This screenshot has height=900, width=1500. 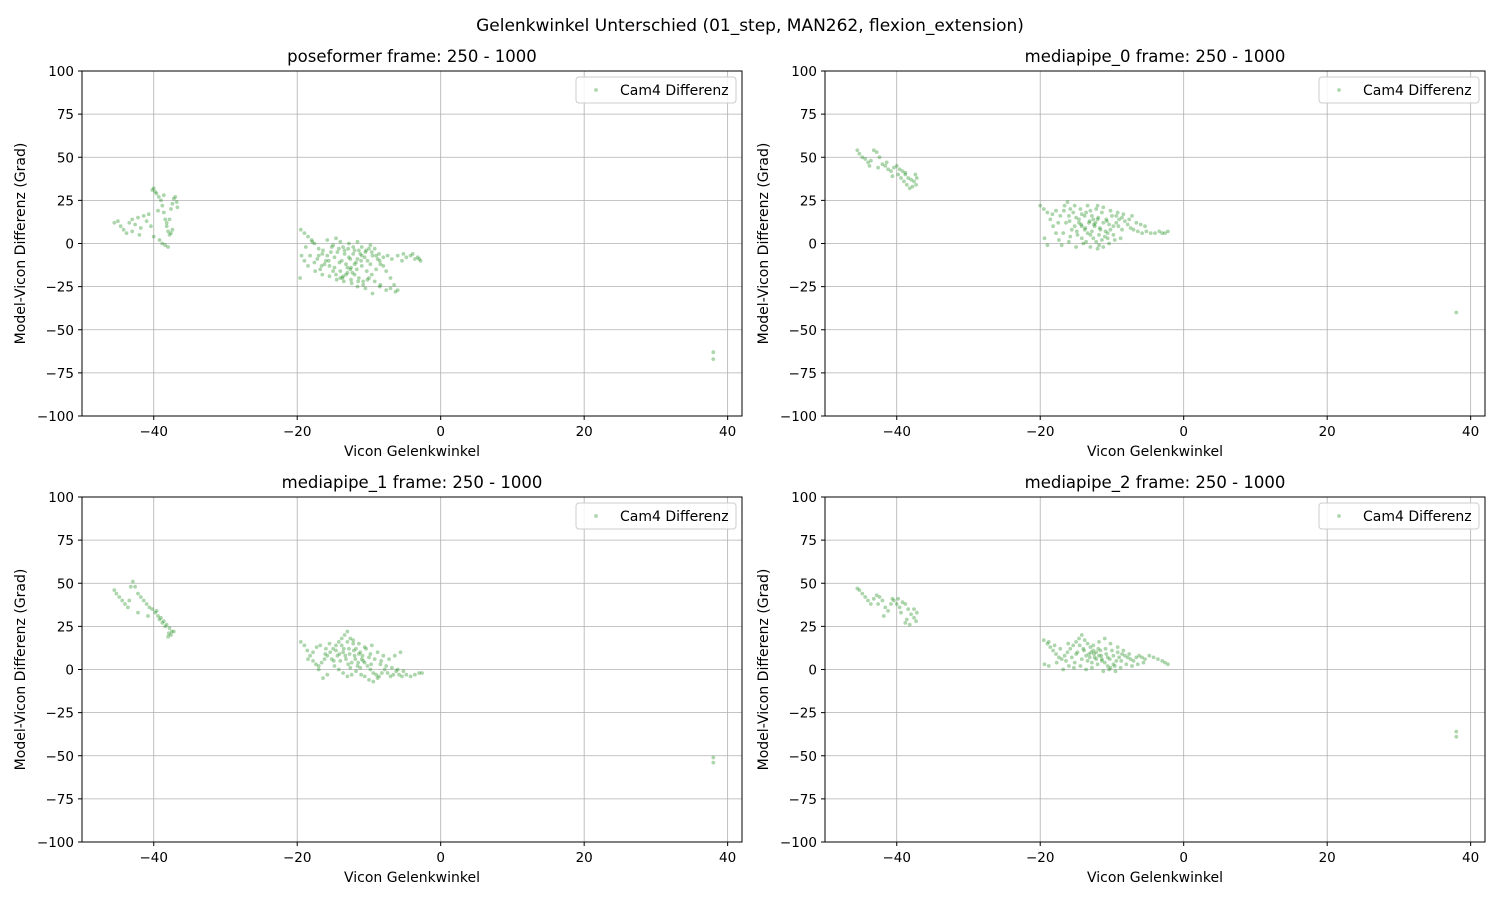 I want to click on x-axis-label: Vicon Gelenkwinkel, so click(x=412, y=452).